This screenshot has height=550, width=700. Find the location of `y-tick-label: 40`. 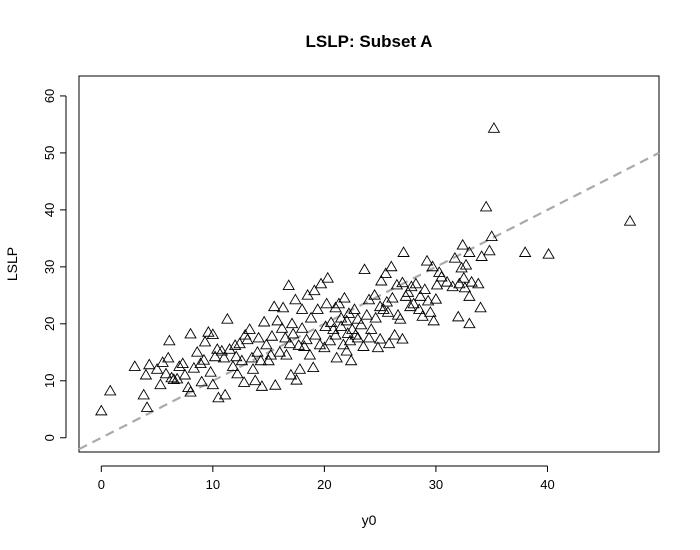

y-tick-label: 40 is located at coordinates (49, 210).